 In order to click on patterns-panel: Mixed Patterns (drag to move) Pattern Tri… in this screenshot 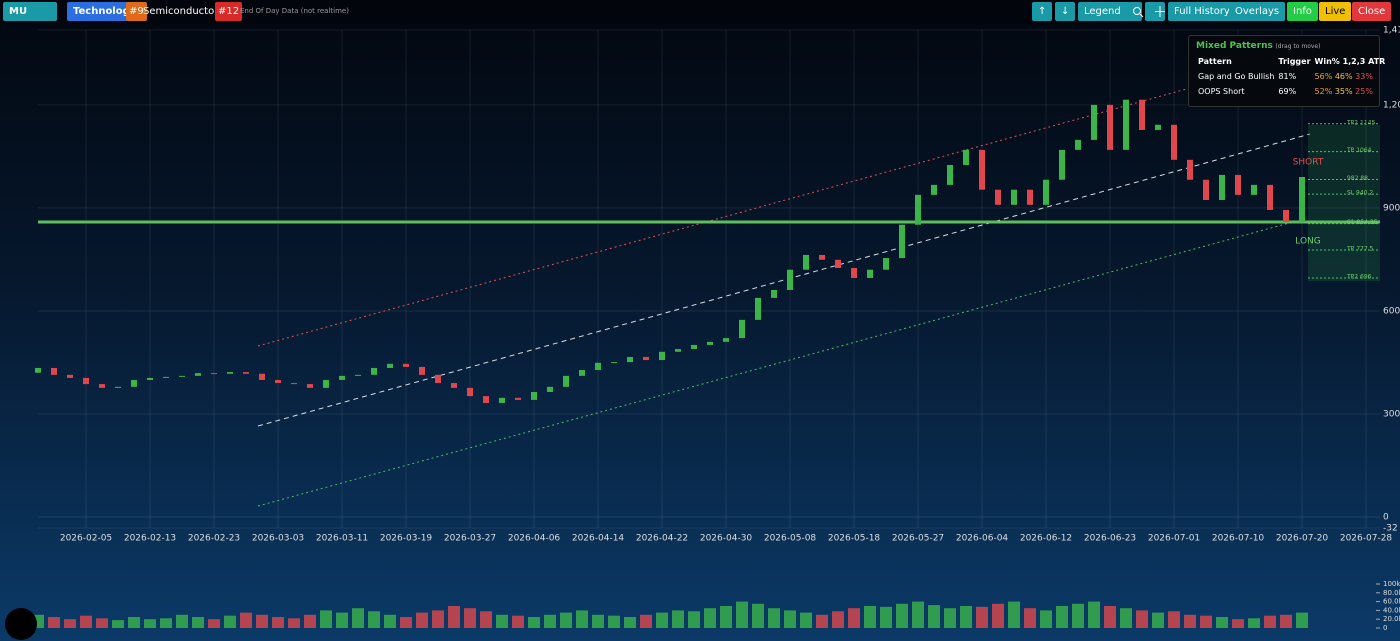, I will do `click(1286, 71)`.